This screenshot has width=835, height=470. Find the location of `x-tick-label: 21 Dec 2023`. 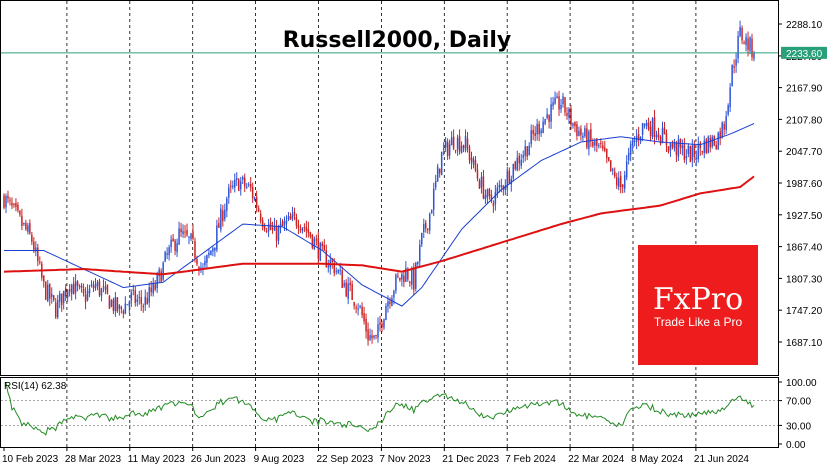

x-tick-label: 21 Dec 2023 is located at coordinates (470, 459).